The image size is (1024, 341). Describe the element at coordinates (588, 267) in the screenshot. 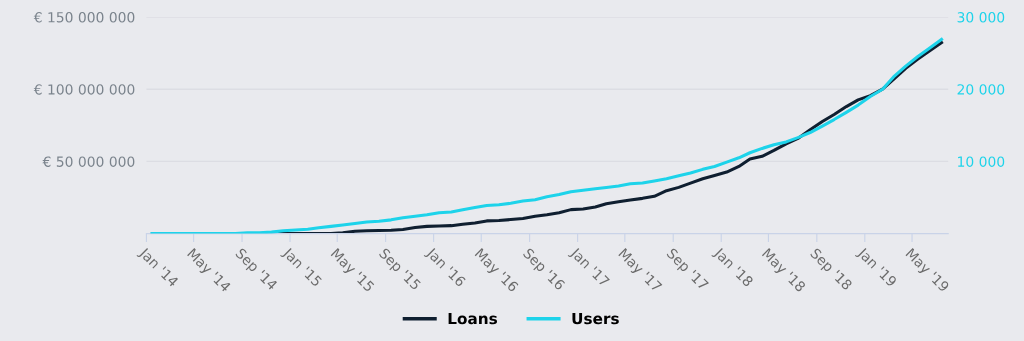

I see `x-tick-label: Jan '17` at that location.